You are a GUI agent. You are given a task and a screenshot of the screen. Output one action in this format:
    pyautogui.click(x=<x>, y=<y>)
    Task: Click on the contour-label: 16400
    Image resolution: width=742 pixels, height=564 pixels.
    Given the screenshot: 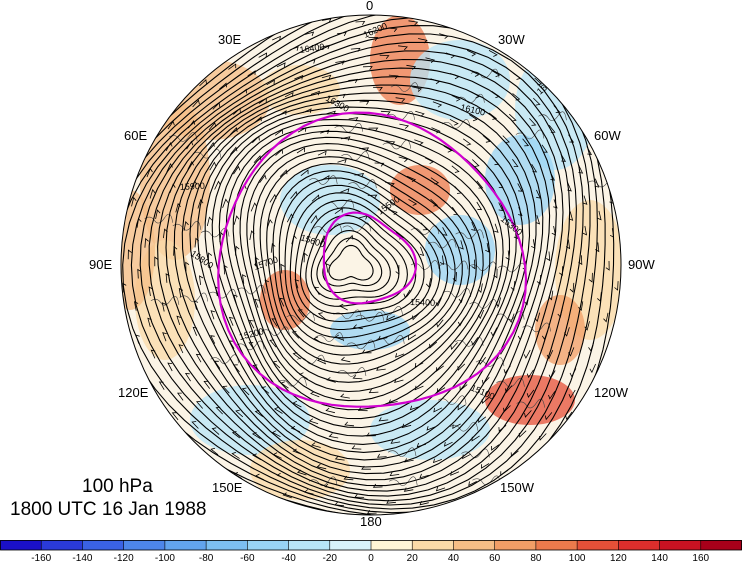 What is the action you would take?
    pyautogui.click(x=312, y=48)
    